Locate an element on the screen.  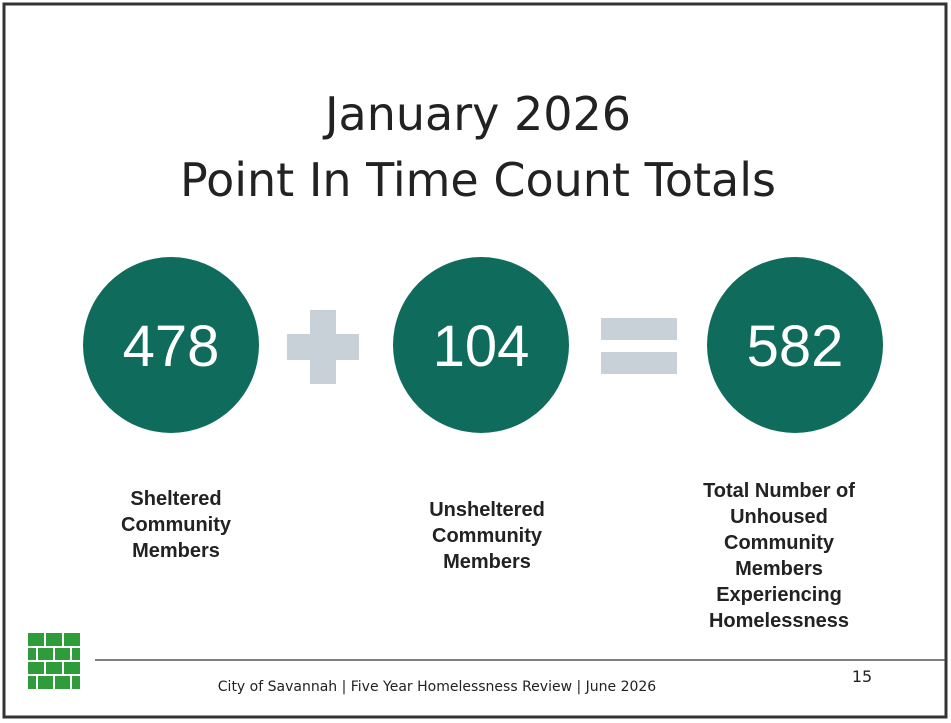
page-number: 15 is located at coordinates (862, 676).